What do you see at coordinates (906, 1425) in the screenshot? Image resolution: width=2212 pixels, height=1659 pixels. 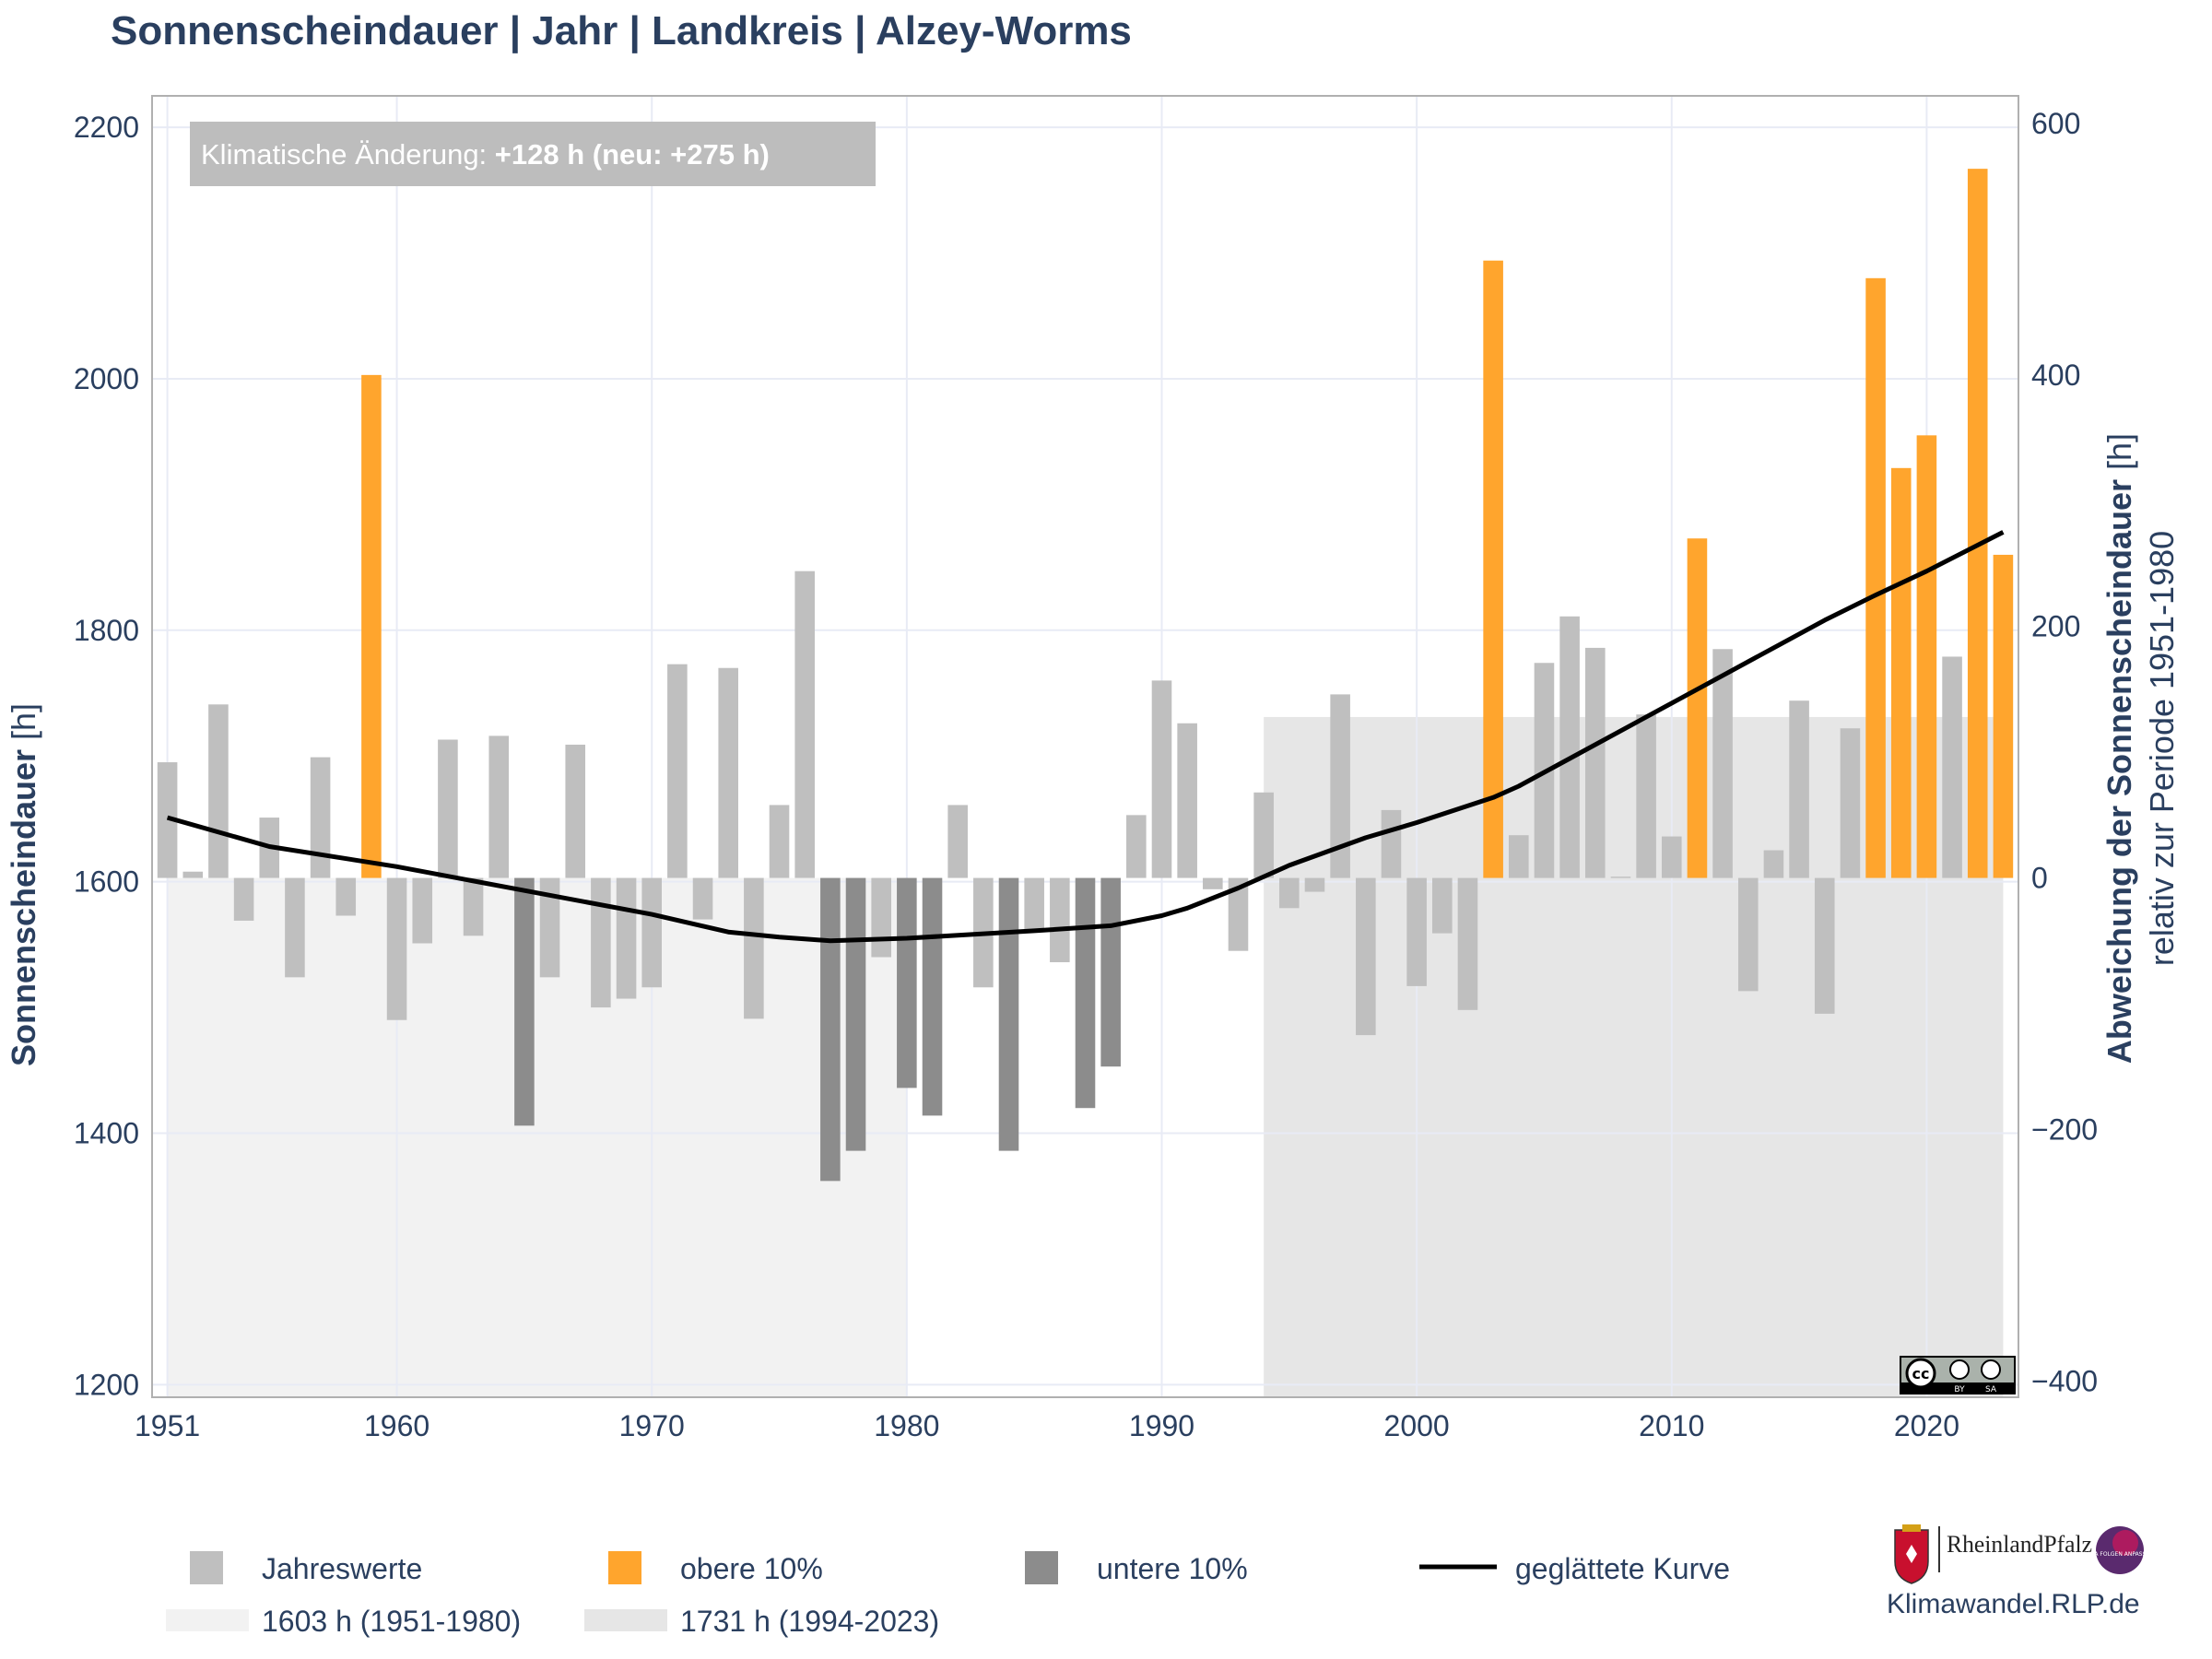 I see `x-tick-label: 1980` at bounding box center [906, 1425].